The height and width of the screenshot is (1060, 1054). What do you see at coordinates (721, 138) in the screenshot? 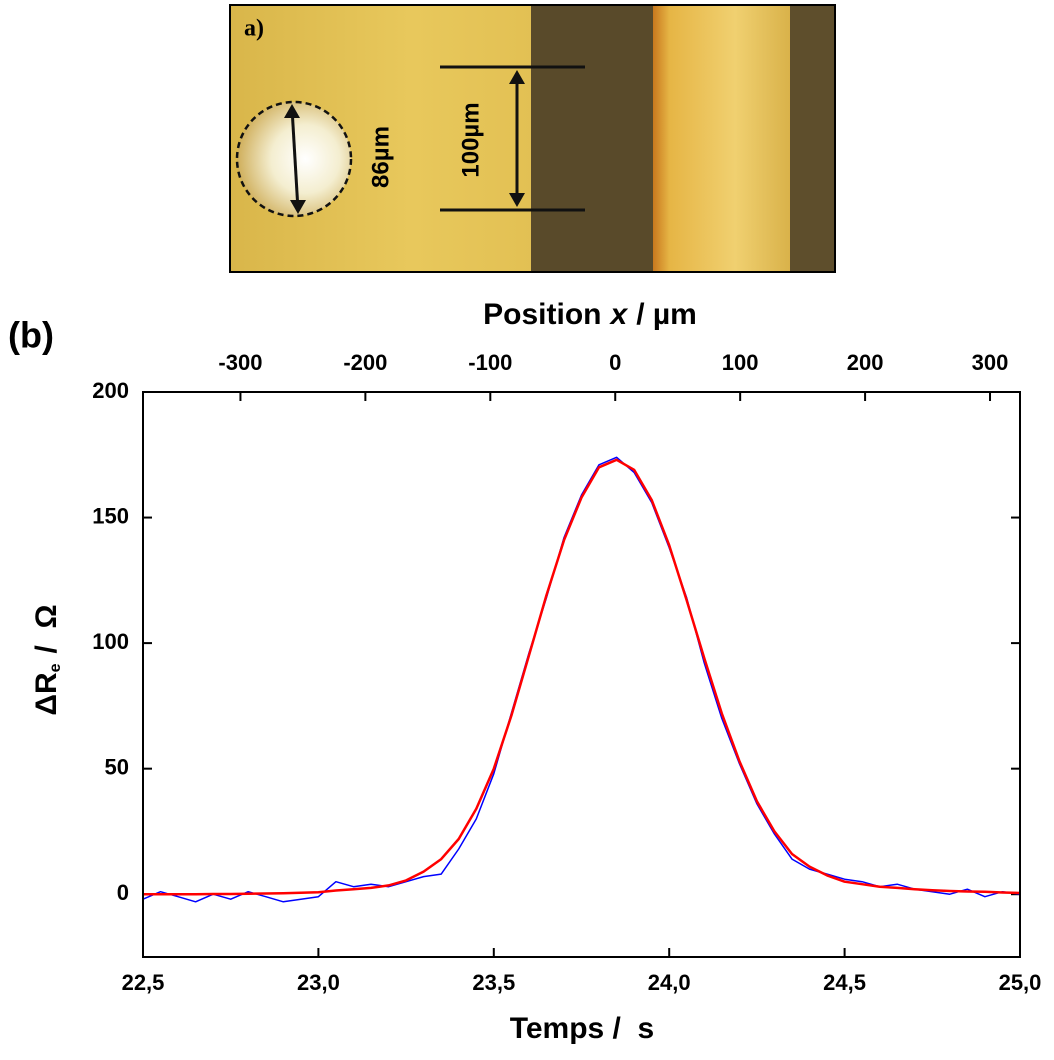
I see `bright-band` at bounding box center [721, 138].